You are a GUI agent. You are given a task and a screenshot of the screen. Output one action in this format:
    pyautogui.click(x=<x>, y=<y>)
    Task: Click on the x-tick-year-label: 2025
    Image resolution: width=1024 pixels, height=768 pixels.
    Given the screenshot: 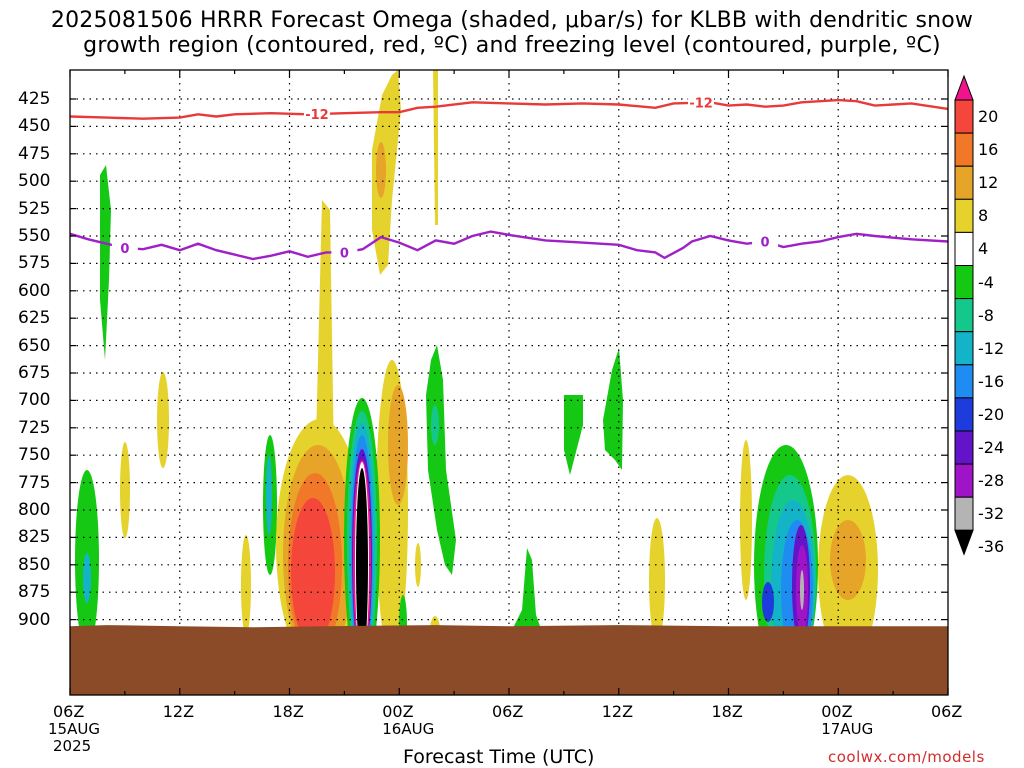 What is the action you would take?
    pyautogui.click(x=72, y=746)
    